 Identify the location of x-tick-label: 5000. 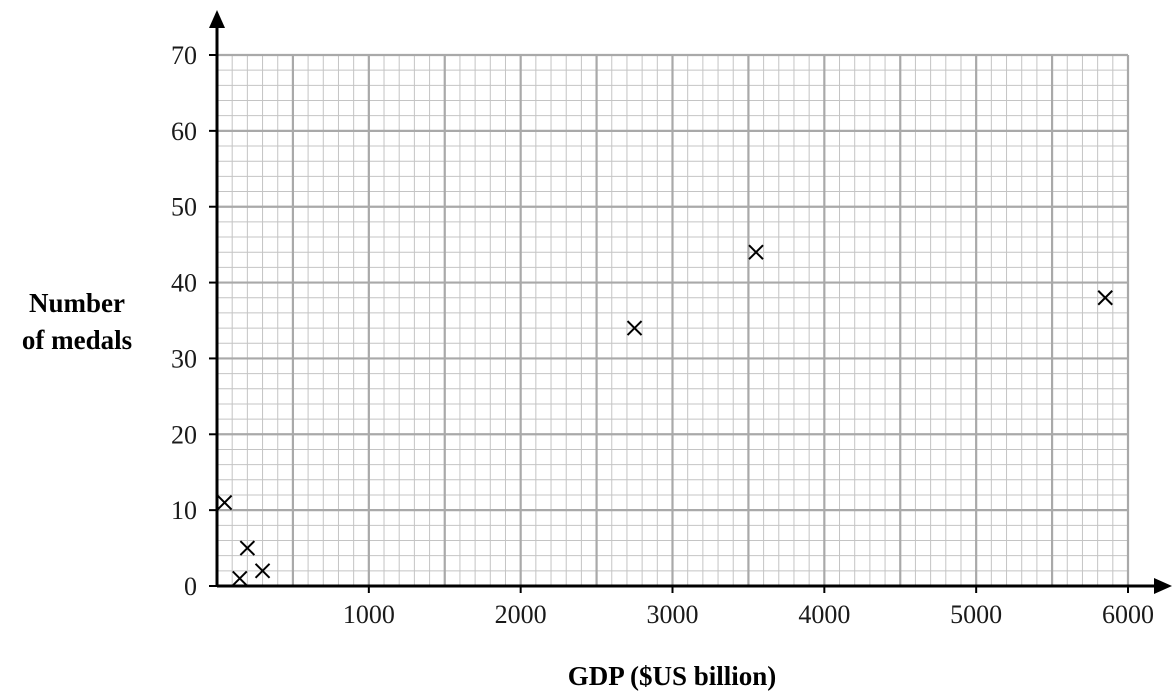
(976, 614).